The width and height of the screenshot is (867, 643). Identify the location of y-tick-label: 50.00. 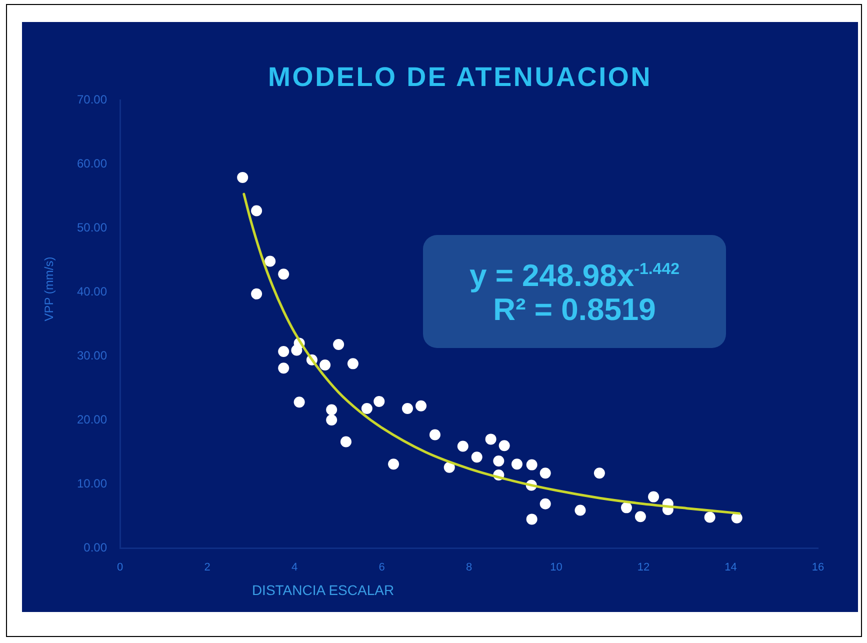
(92, 227).